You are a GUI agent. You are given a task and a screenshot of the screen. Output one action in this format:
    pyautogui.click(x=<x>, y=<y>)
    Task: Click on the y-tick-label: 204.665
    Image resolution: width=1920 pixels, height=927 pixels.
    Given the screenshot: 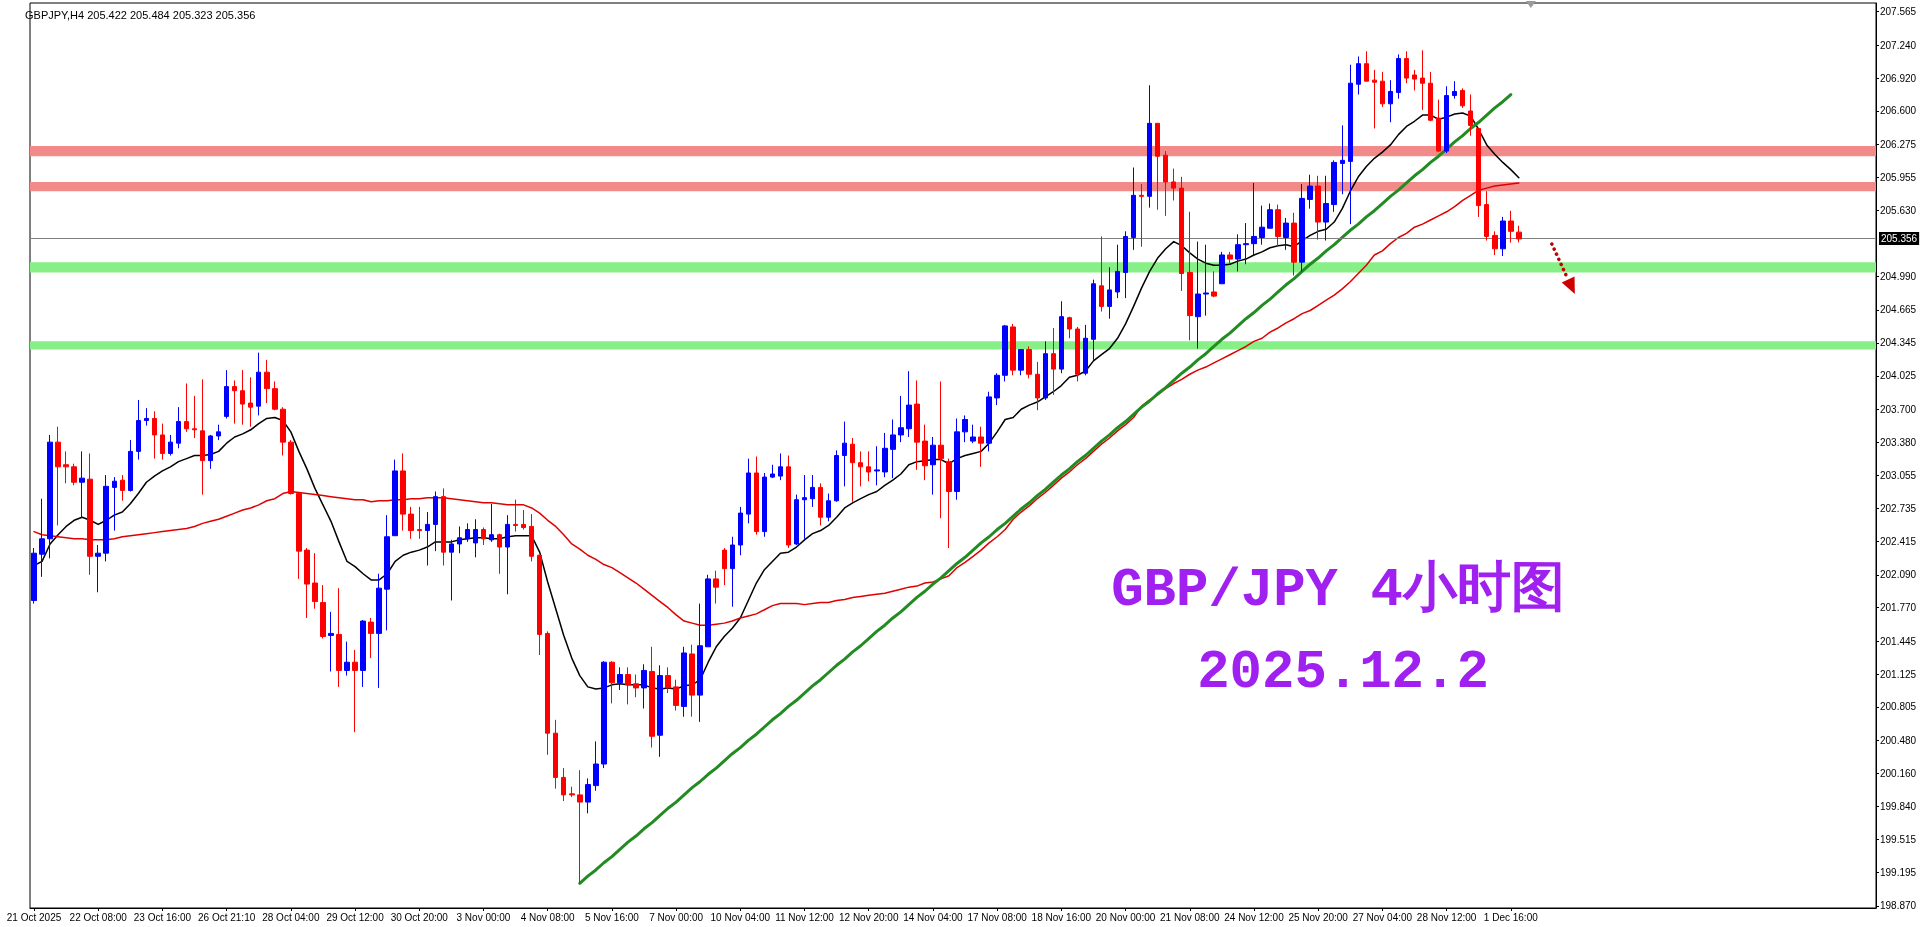 What is the action you would take?
    pyautogui.click(x=1898, y=310)
    